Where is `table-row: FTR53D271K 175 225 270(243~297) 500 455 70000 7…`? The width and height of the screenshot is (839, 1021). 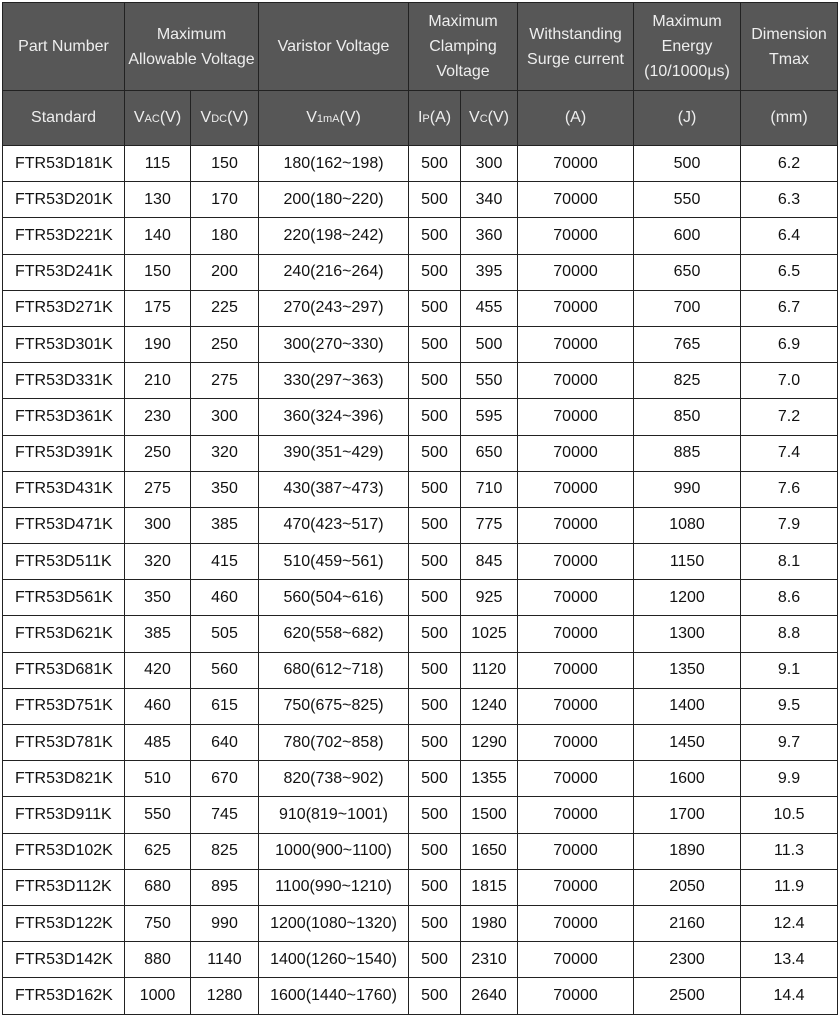
table-row: FTR53D271K 175 225 270(243~297) 500 455 70000 7… is located at coordinates (420, 308).